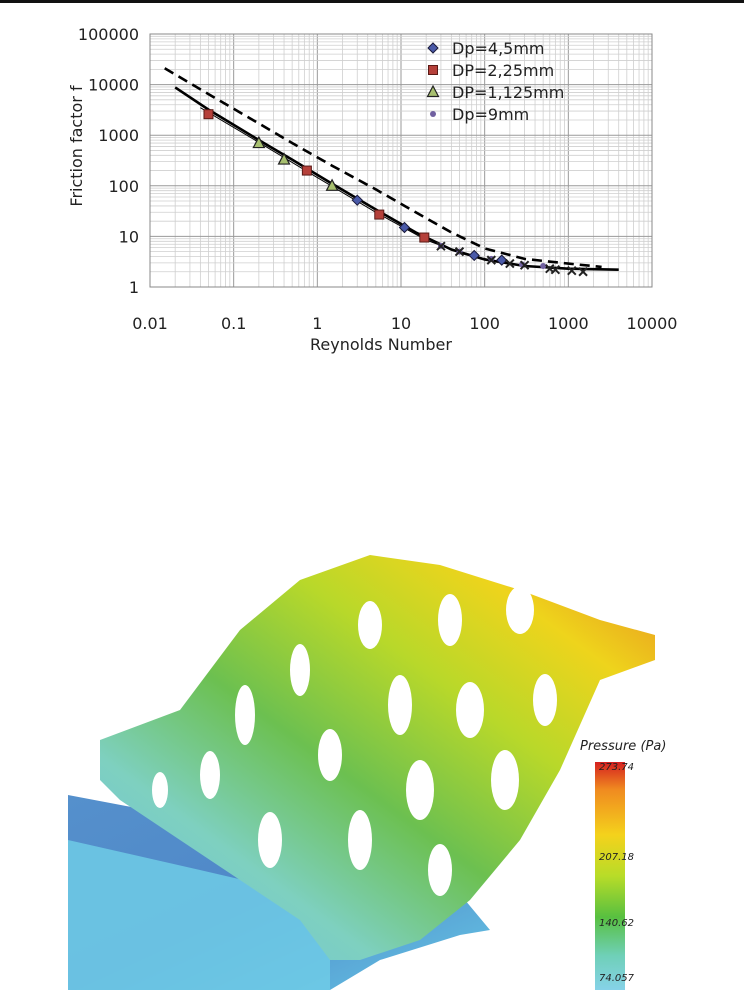 The height and width of the screenshot is (994, 744). I want to click on legend-label: DP=2,25mm, so click(503, 70).